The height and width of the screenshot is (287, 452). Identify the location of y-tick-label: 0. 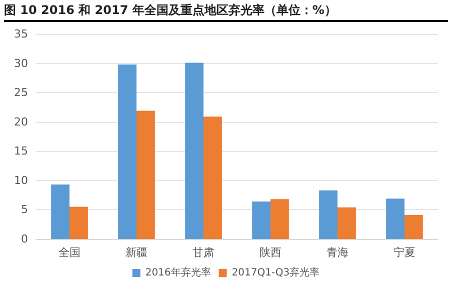
(24, 239).